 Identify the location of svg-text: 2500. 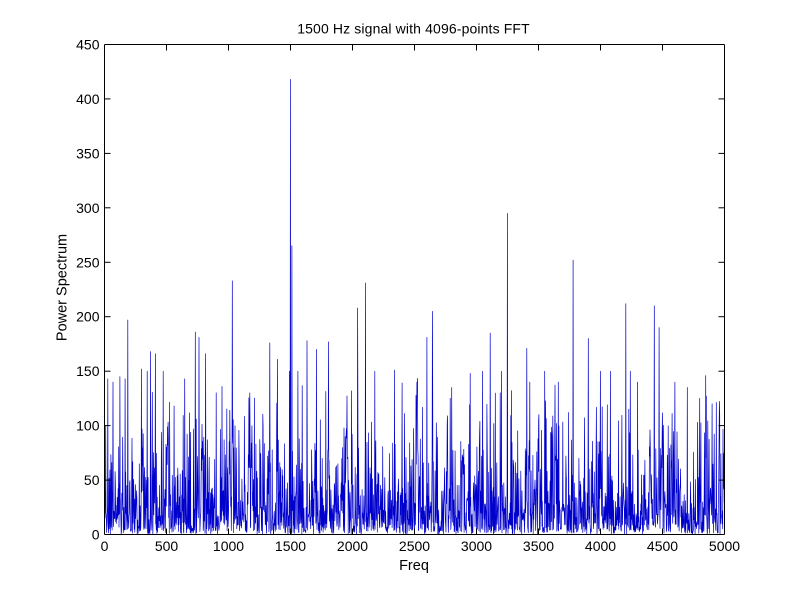
(414, 546).